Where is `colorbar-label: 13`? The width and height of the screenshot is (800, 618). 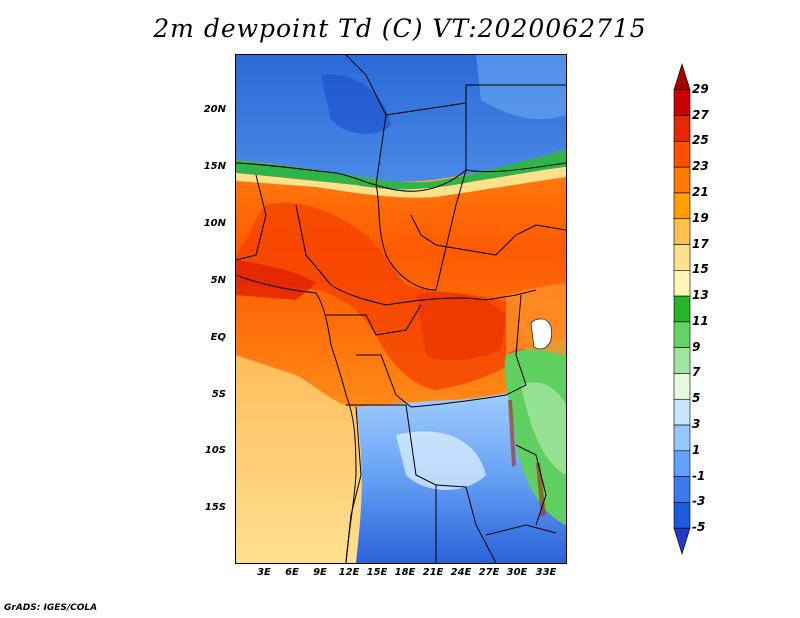 colorbar-label: 13 is located at coordinates (700, 295).